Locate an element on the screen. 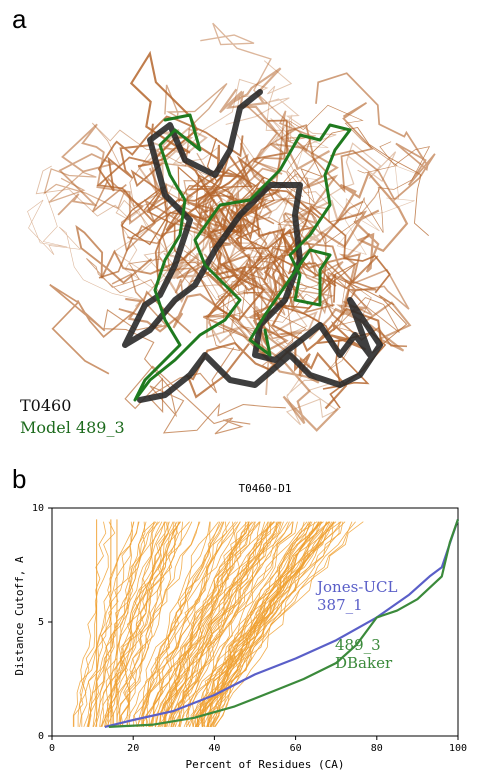 This screenshot has width=487, height=772. series-annotation: 489_3 is located at coordinates (358, 645).